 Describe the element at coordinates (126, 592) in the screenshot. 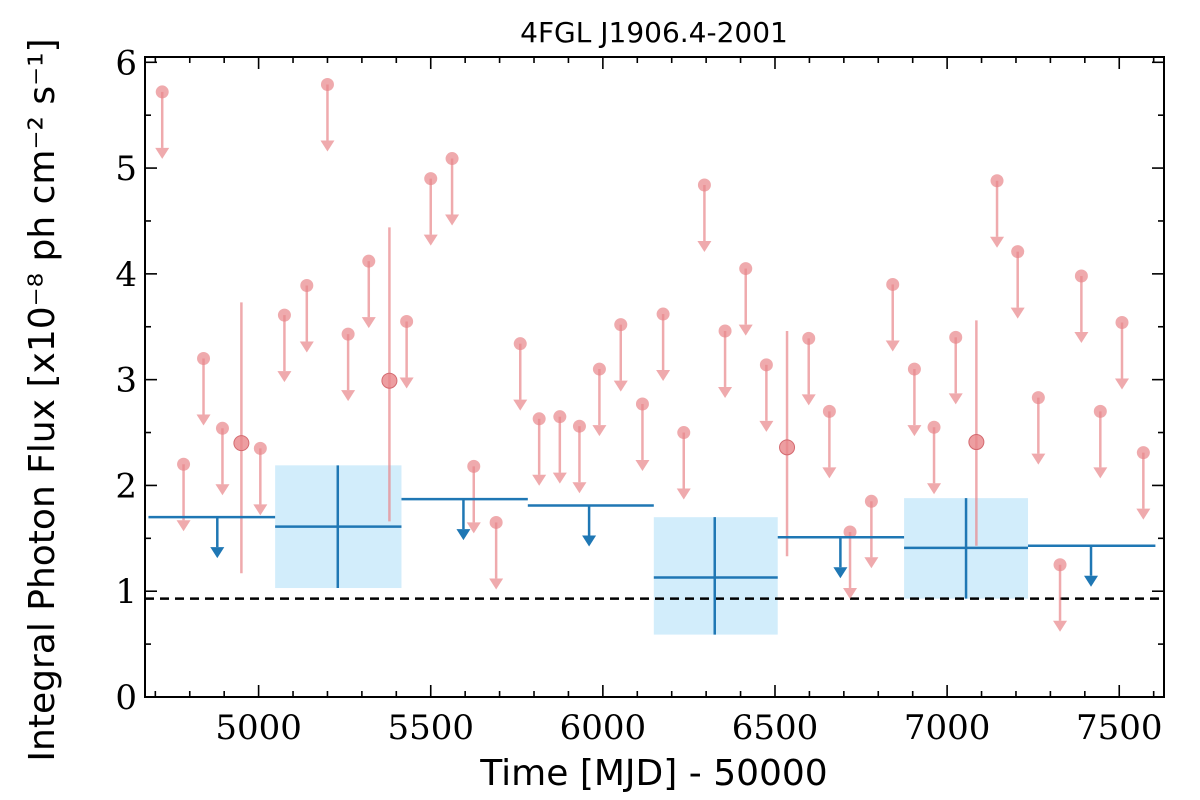

I see `y-tick-label: 1` at that location.